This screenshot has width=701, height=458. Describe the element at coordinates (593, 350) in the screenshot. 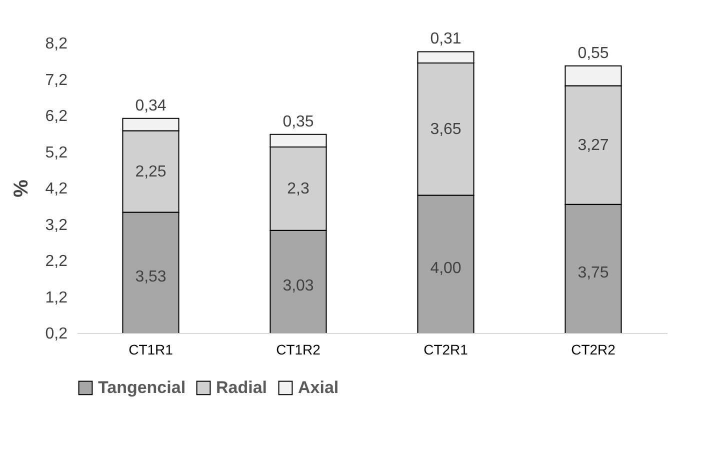

I see `x-tick-label: CT2R2` at that location.